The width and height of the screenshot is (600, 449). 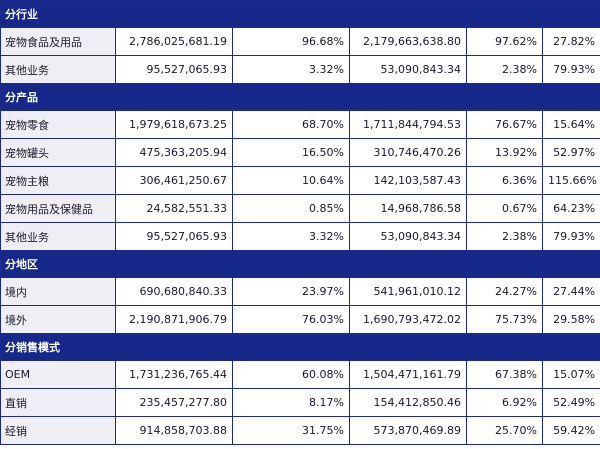 What do you see at coordinates (291, 374) in the screenshot?
I see `revenue-pct-cell: 60.08%` at bounding box center [291, 374].